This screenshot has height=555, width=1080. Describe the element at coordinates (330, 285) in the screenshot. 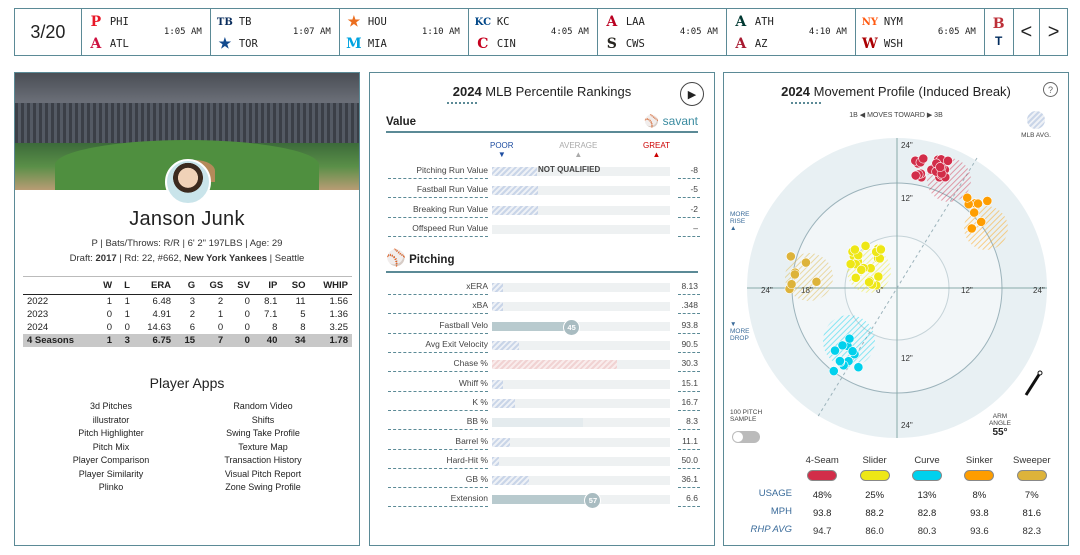

I see `stat-header: WHIP` at that location.